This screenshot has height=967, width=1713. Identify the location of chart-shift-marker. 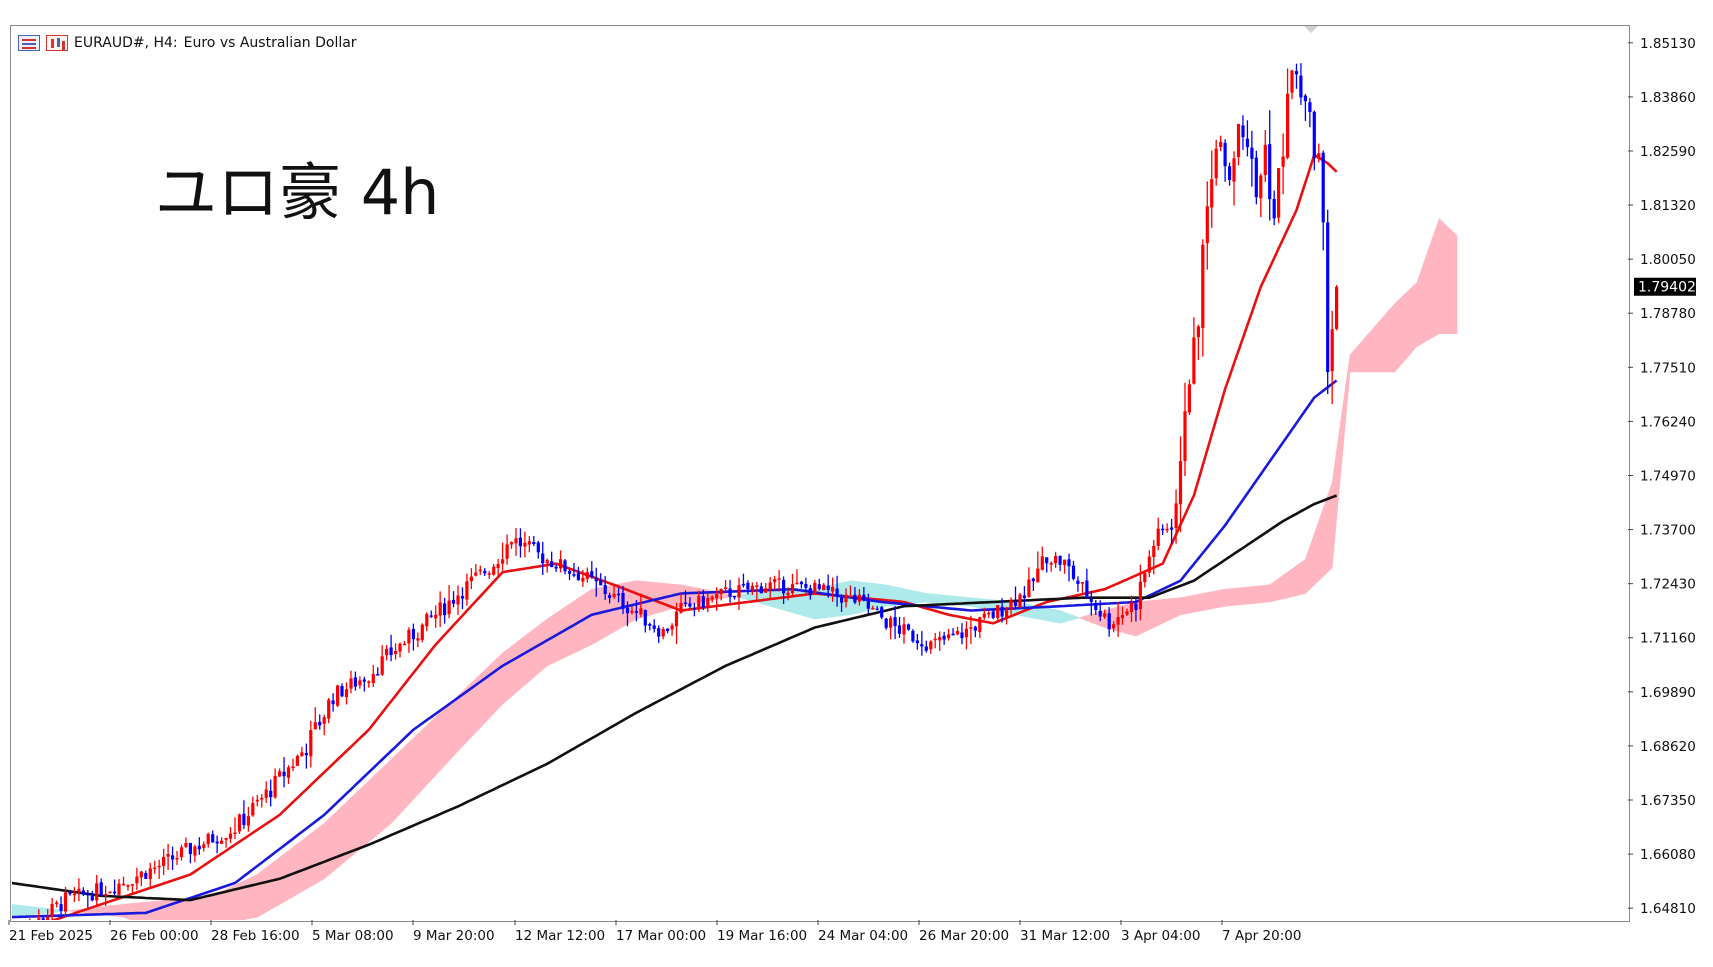
(1311, 29).